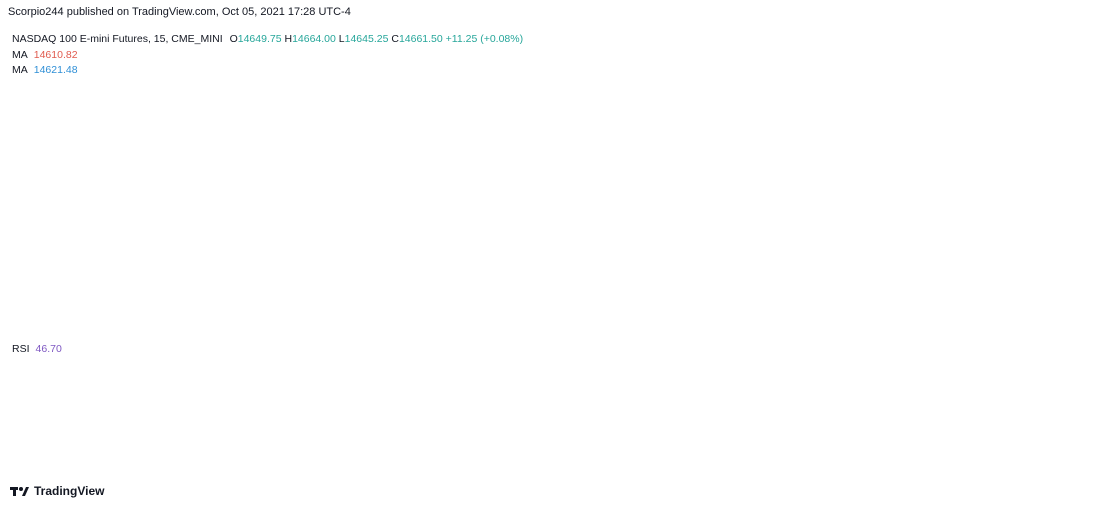 The image size is (1100, 506). Describe the element at coordinates (364, 39) in the screenshot. I see `ohlc-low: L14645.25` at that location.